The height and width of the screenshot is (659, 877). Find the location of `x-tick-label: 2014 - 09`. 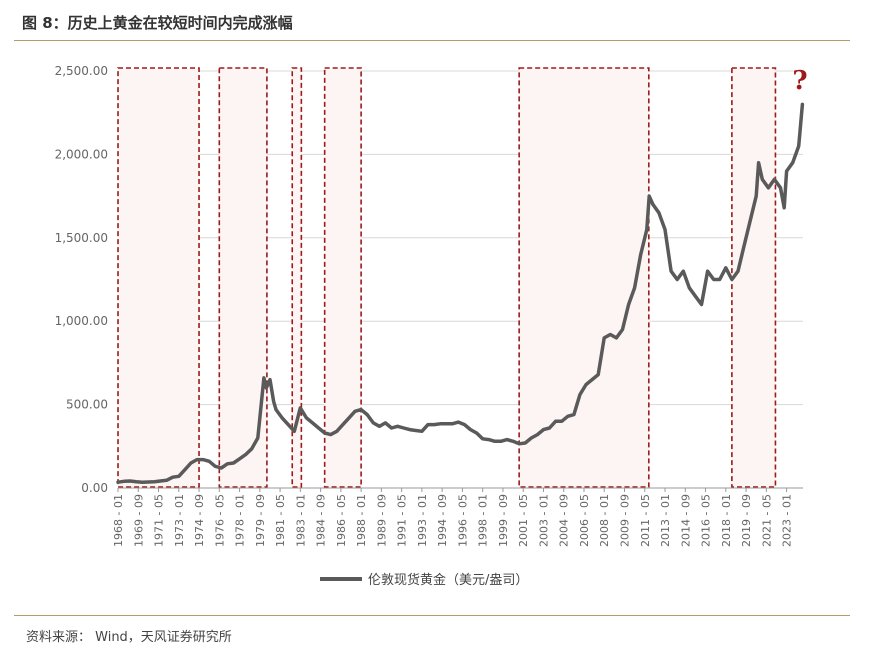

x-tick-label: 2014 - 09 is located at coordinates (685, 520).